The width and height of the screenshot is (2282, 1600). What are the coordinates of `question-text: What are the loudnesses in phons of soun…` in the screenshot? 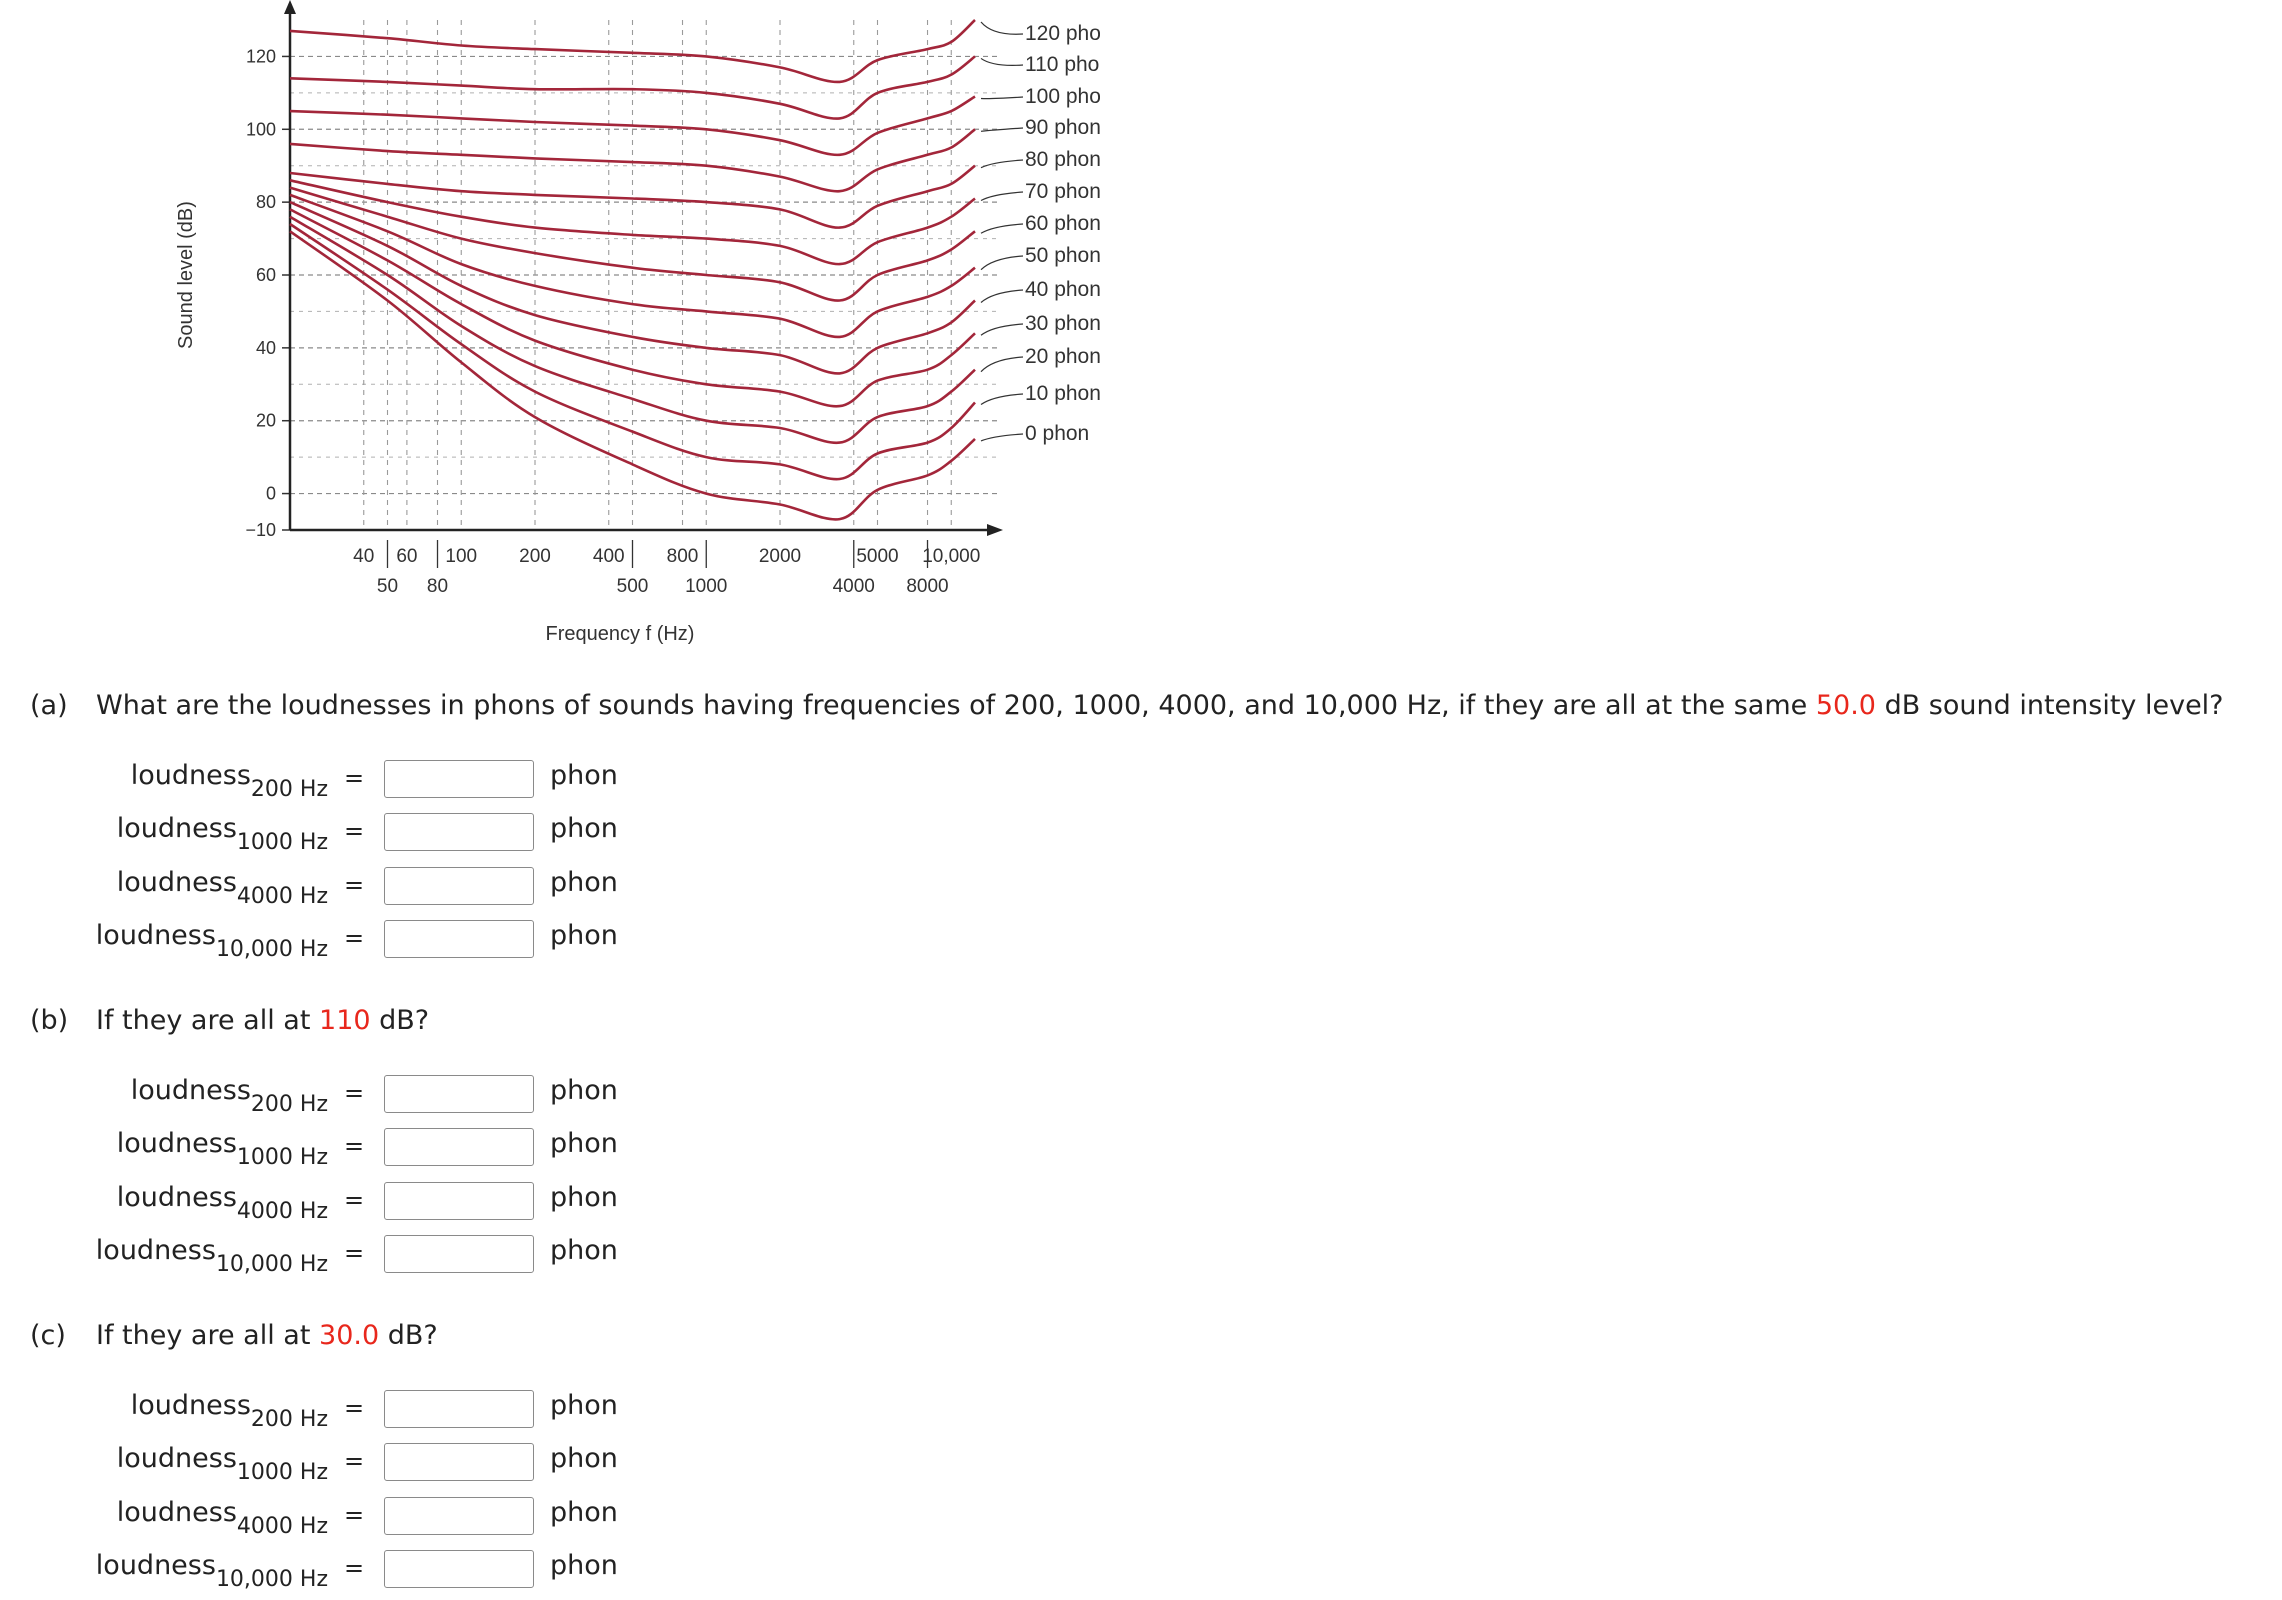 It's located at (956, 705).